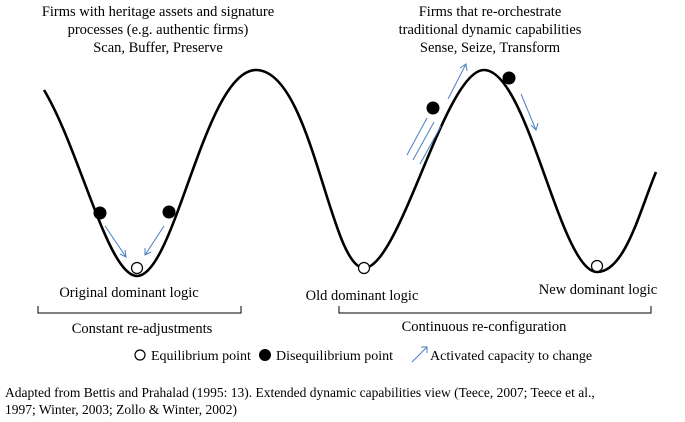 The width and height of the screenshot is (685, 422). What do you see at coordinates (265, 355) in the screenshot?
I see `legend-disequilibrium-icon` at bounding box center [265, 355].